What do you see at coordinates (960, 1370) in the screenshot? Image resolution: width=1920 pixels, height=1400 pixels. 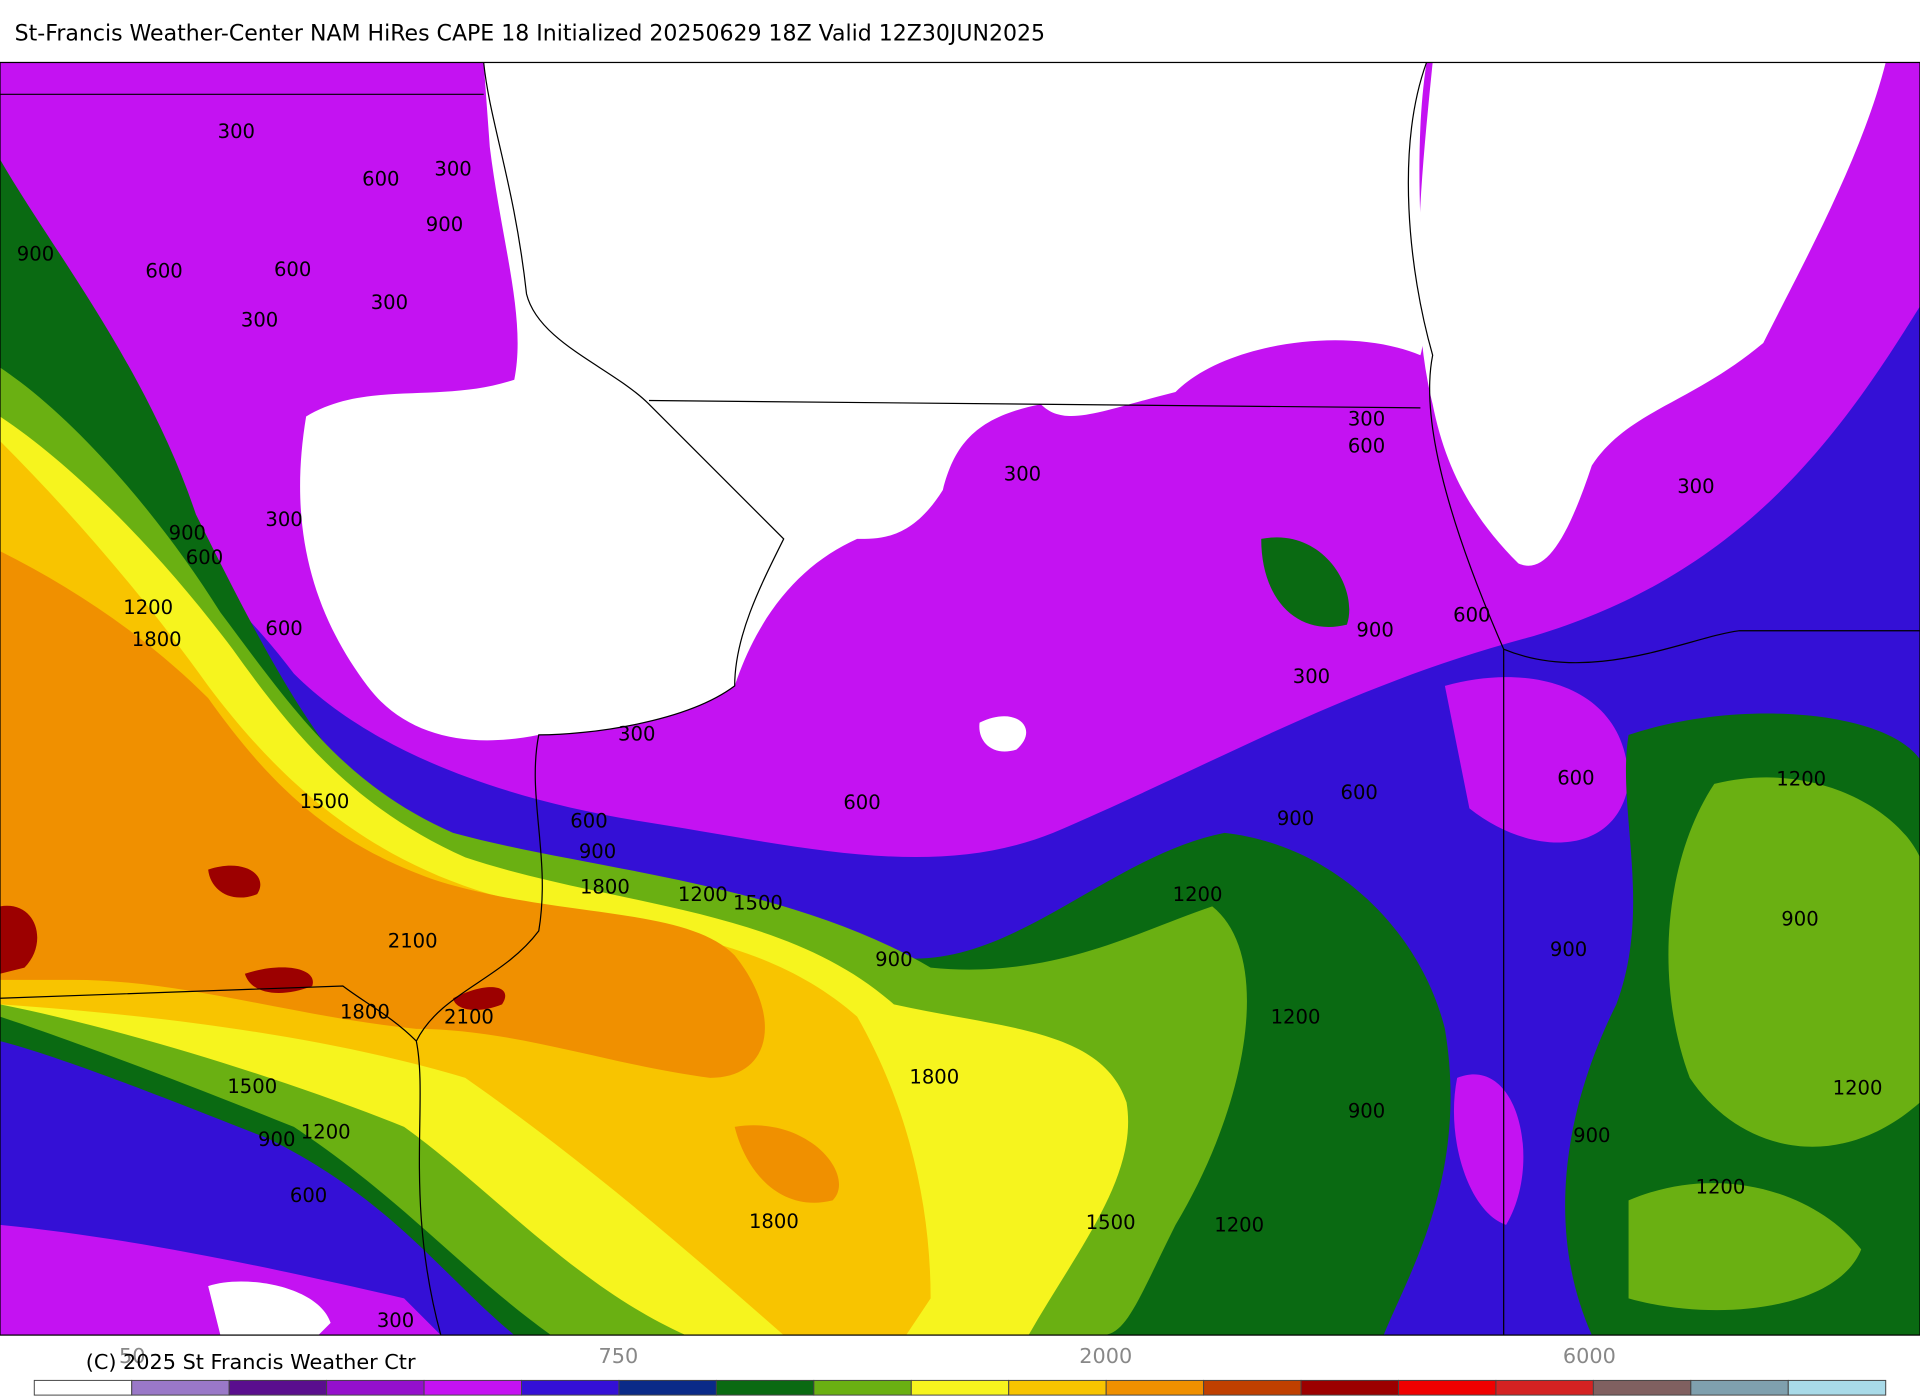 I see `colorbar: 50 750 2000 6000` at bounding box center [960, 1370].